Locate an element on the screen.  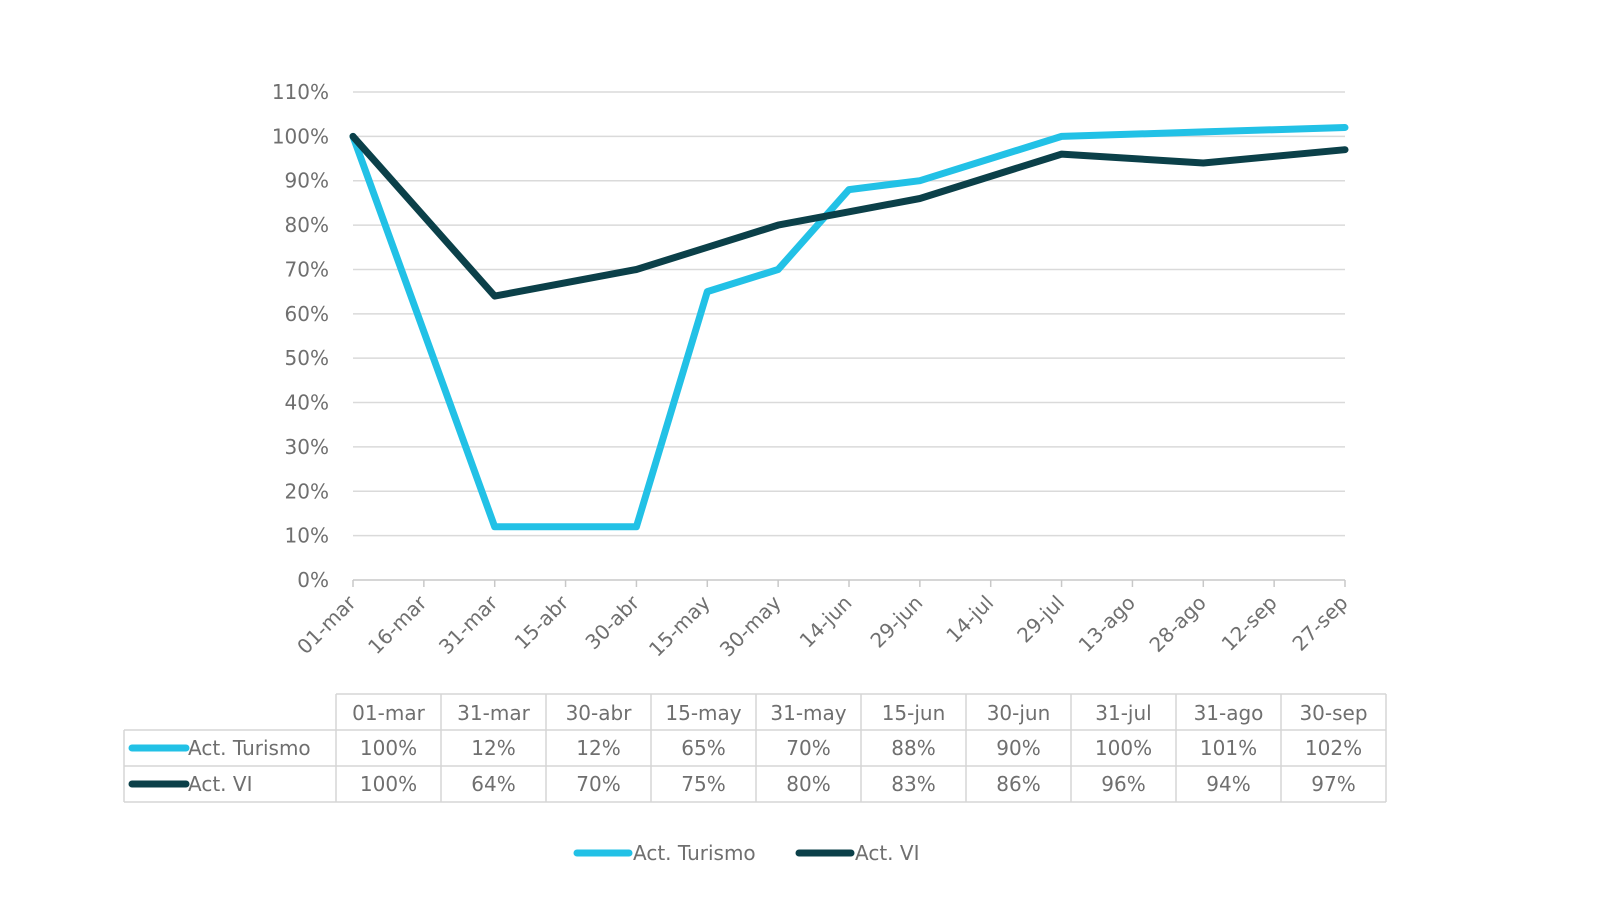
y-tick-label: 70% is located at coordinates (307, 269).